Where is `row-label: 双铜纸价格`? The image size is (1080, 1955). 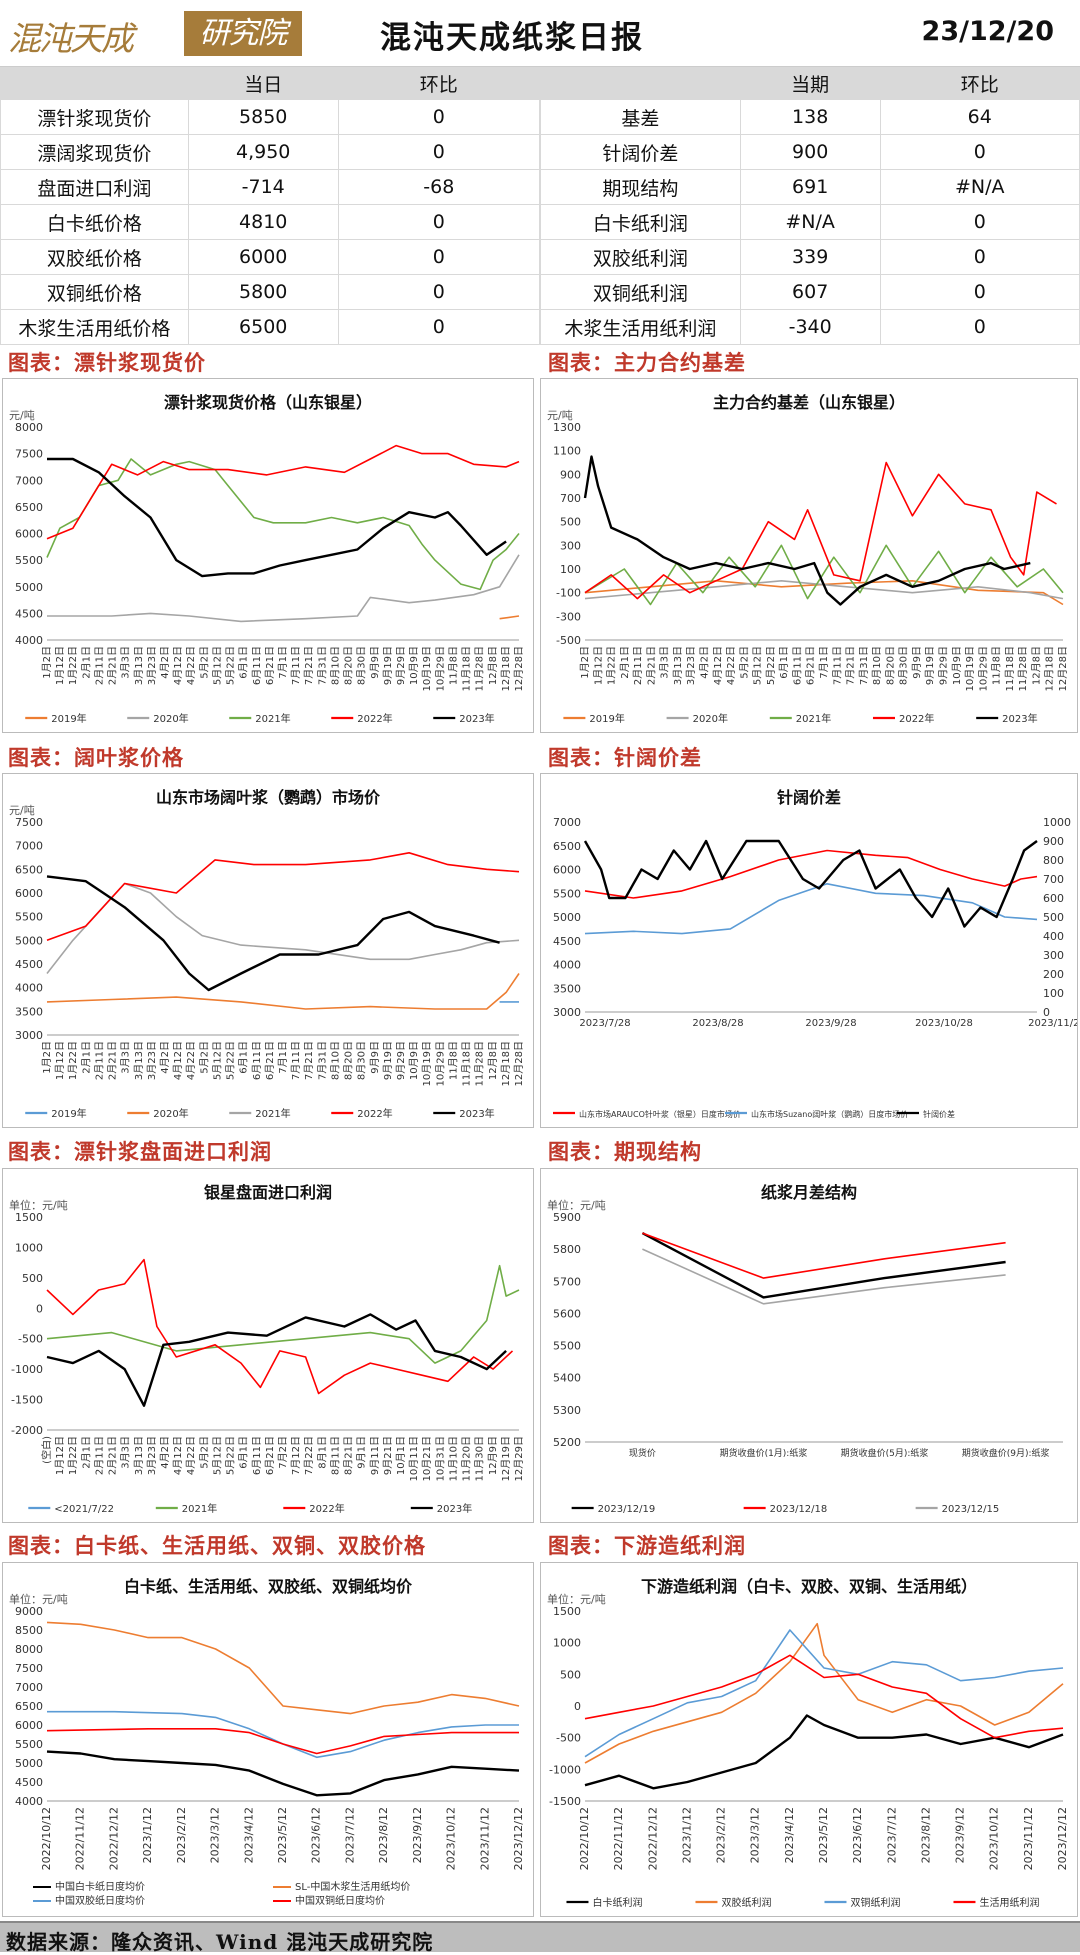 row-label: 双铜纸价格 is located at coordinates (94, 292).